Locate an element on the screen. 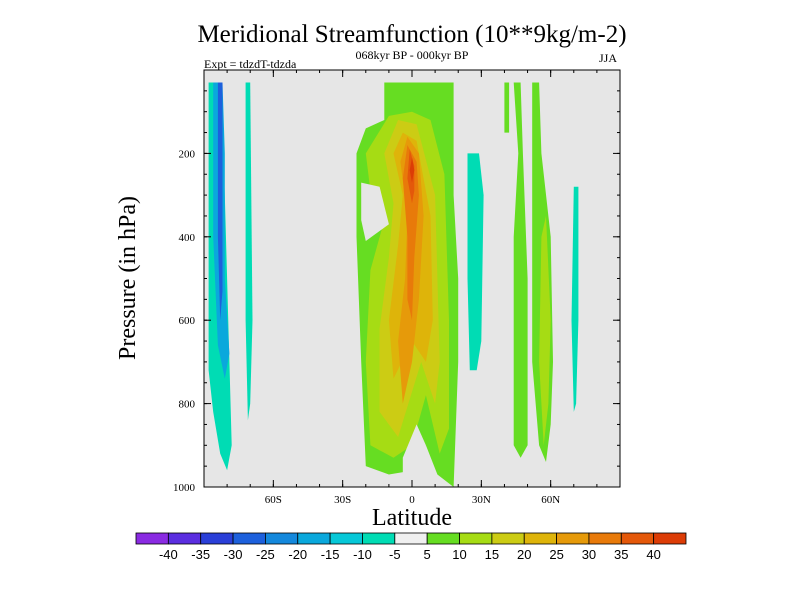  contour-region-nh-green-b is located at coordinates (520, 270).